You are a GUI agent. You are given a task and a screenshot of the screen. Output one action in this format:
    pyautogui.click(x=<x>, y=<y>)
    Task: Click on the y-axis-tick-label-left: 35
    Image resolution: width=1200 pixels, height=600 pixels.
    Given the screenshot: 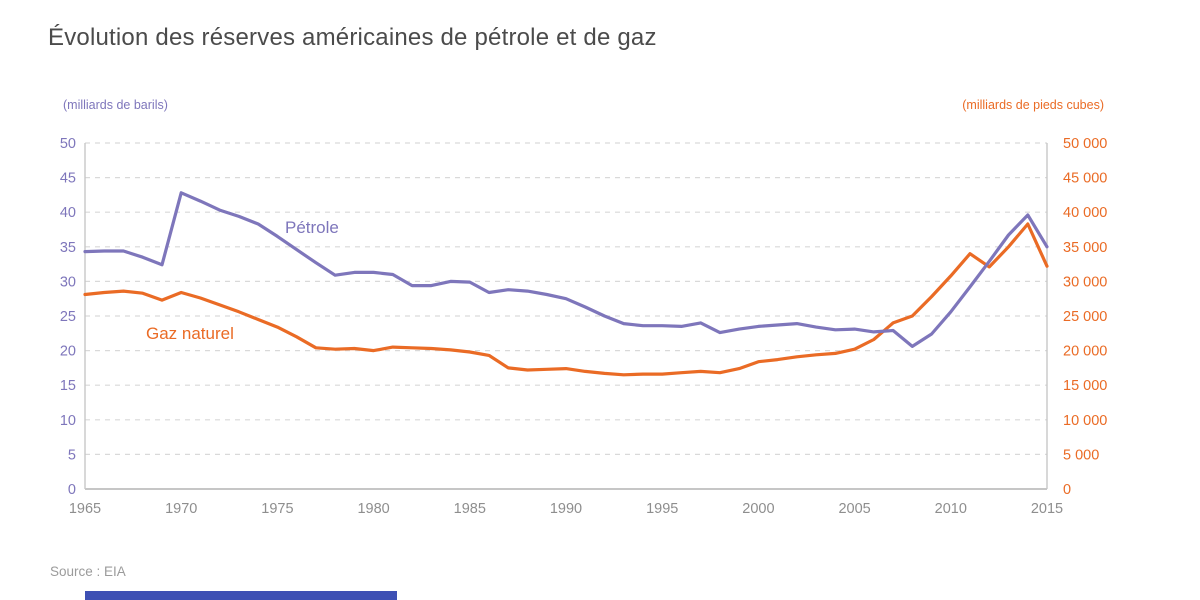 What is the action you would take?
    pyautogui.click(x=68, y=248)
    